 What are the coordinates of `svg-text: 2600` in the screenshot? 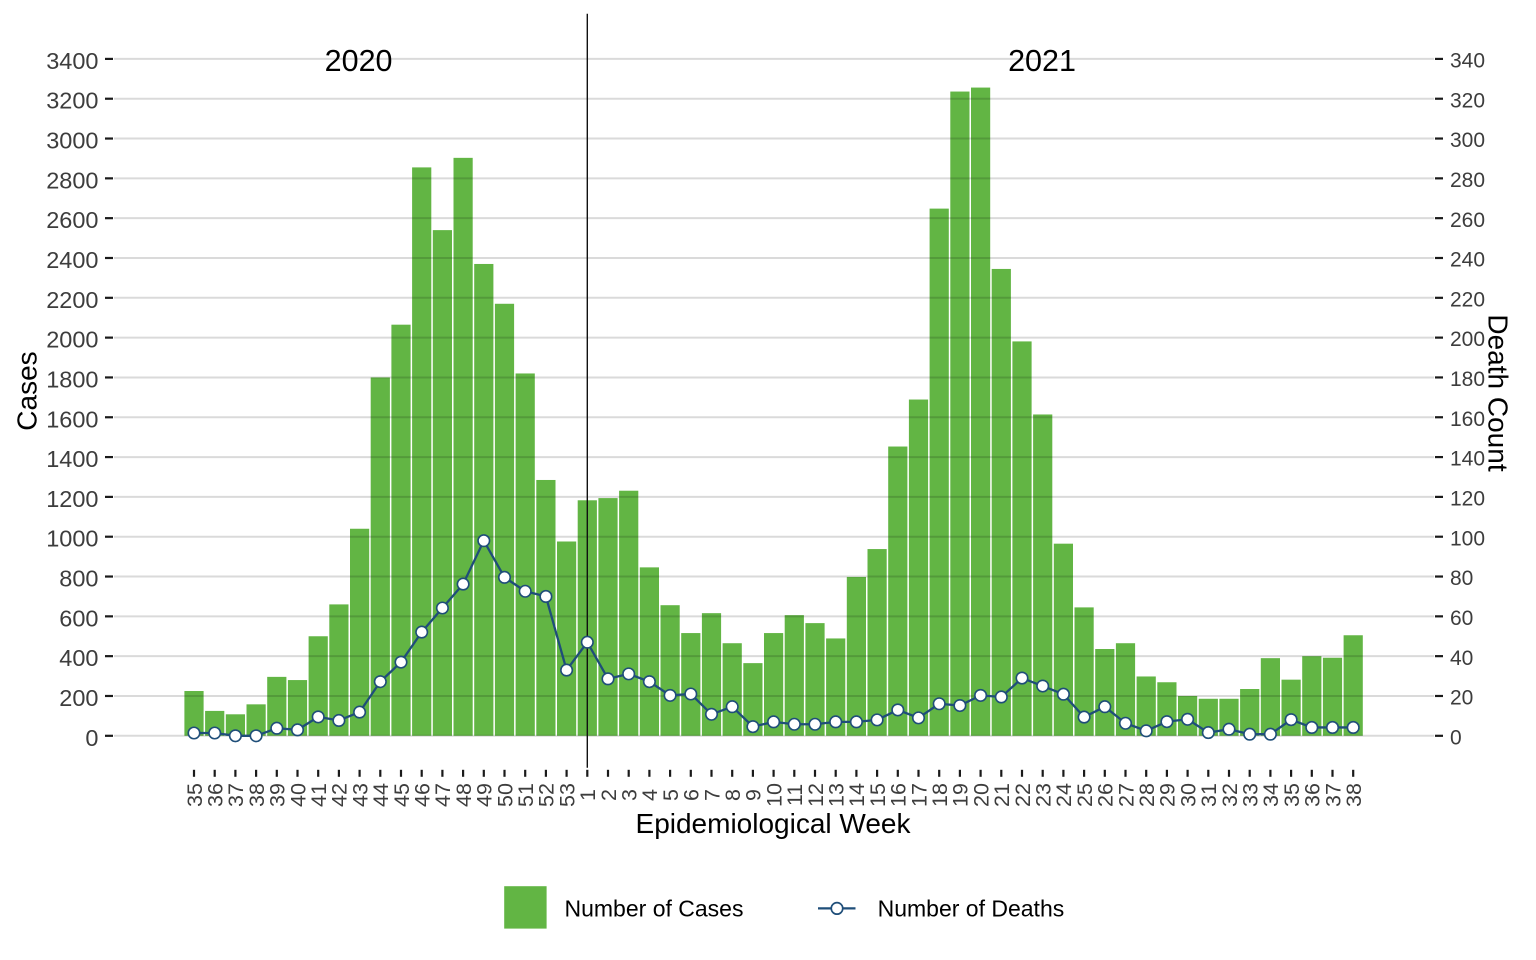 It's located at (72, 220).